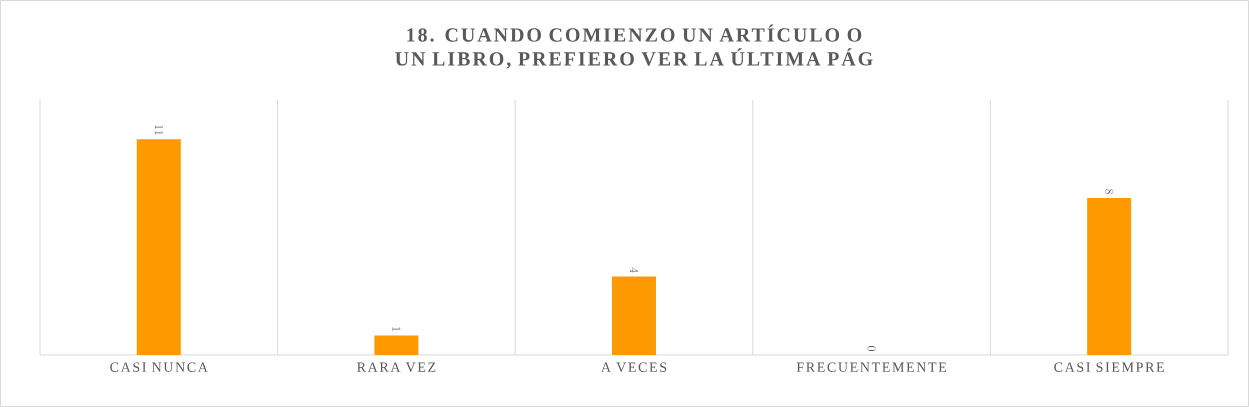 This screenshot has width=1249, height=407. Describe the element at coordinates (396, 367) in the screenshot. I see `x-tick-label: RARA VEZ` at that location.